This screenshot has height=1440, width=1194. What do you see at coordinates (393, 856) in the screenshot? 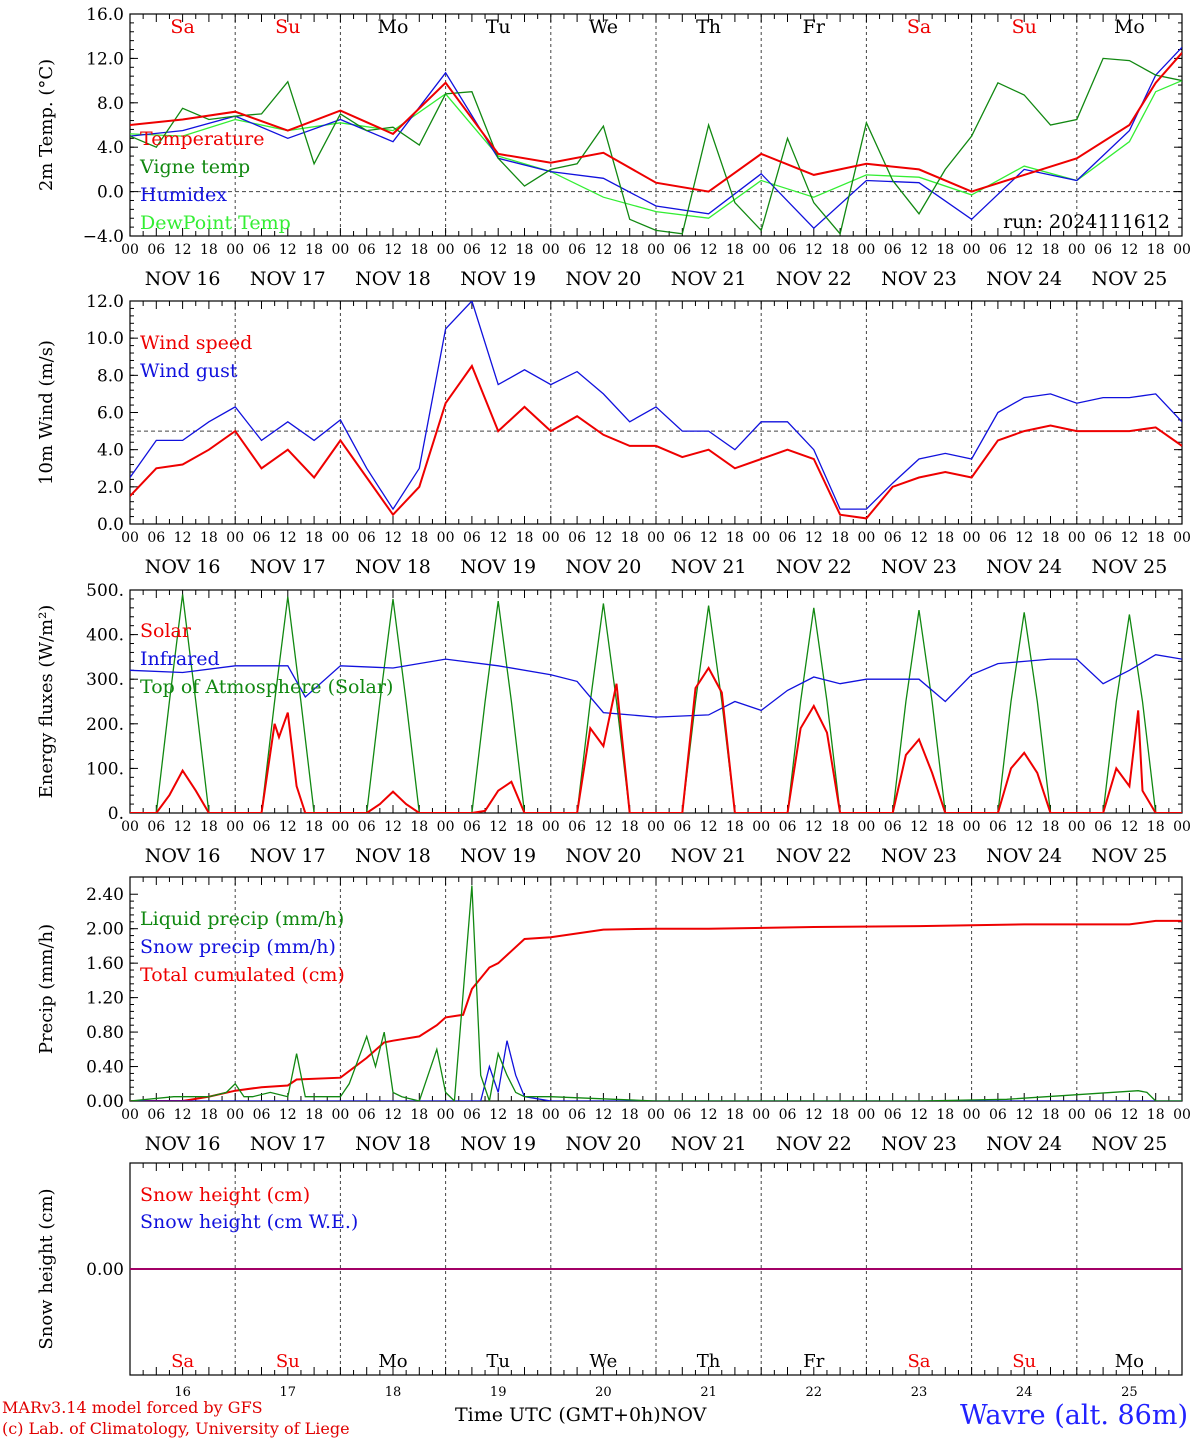
I see `date-label: NOV 18` at bounding box center [393, 856].